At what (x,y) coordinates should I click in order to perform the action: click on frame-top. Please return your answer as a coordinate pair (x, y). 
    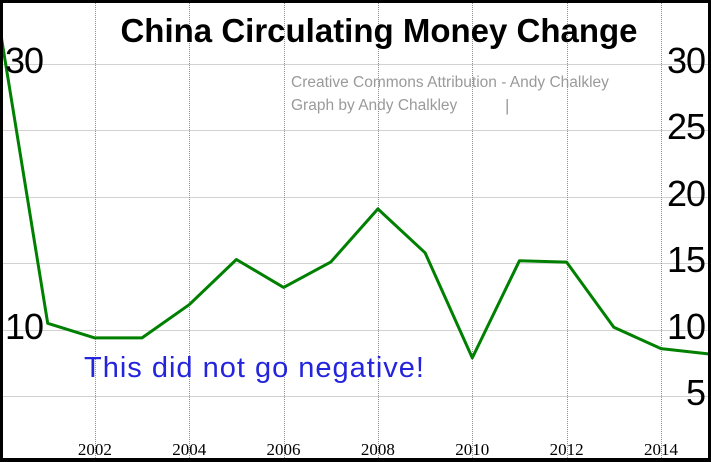
    Looking at the image, I should click on (355, 1).